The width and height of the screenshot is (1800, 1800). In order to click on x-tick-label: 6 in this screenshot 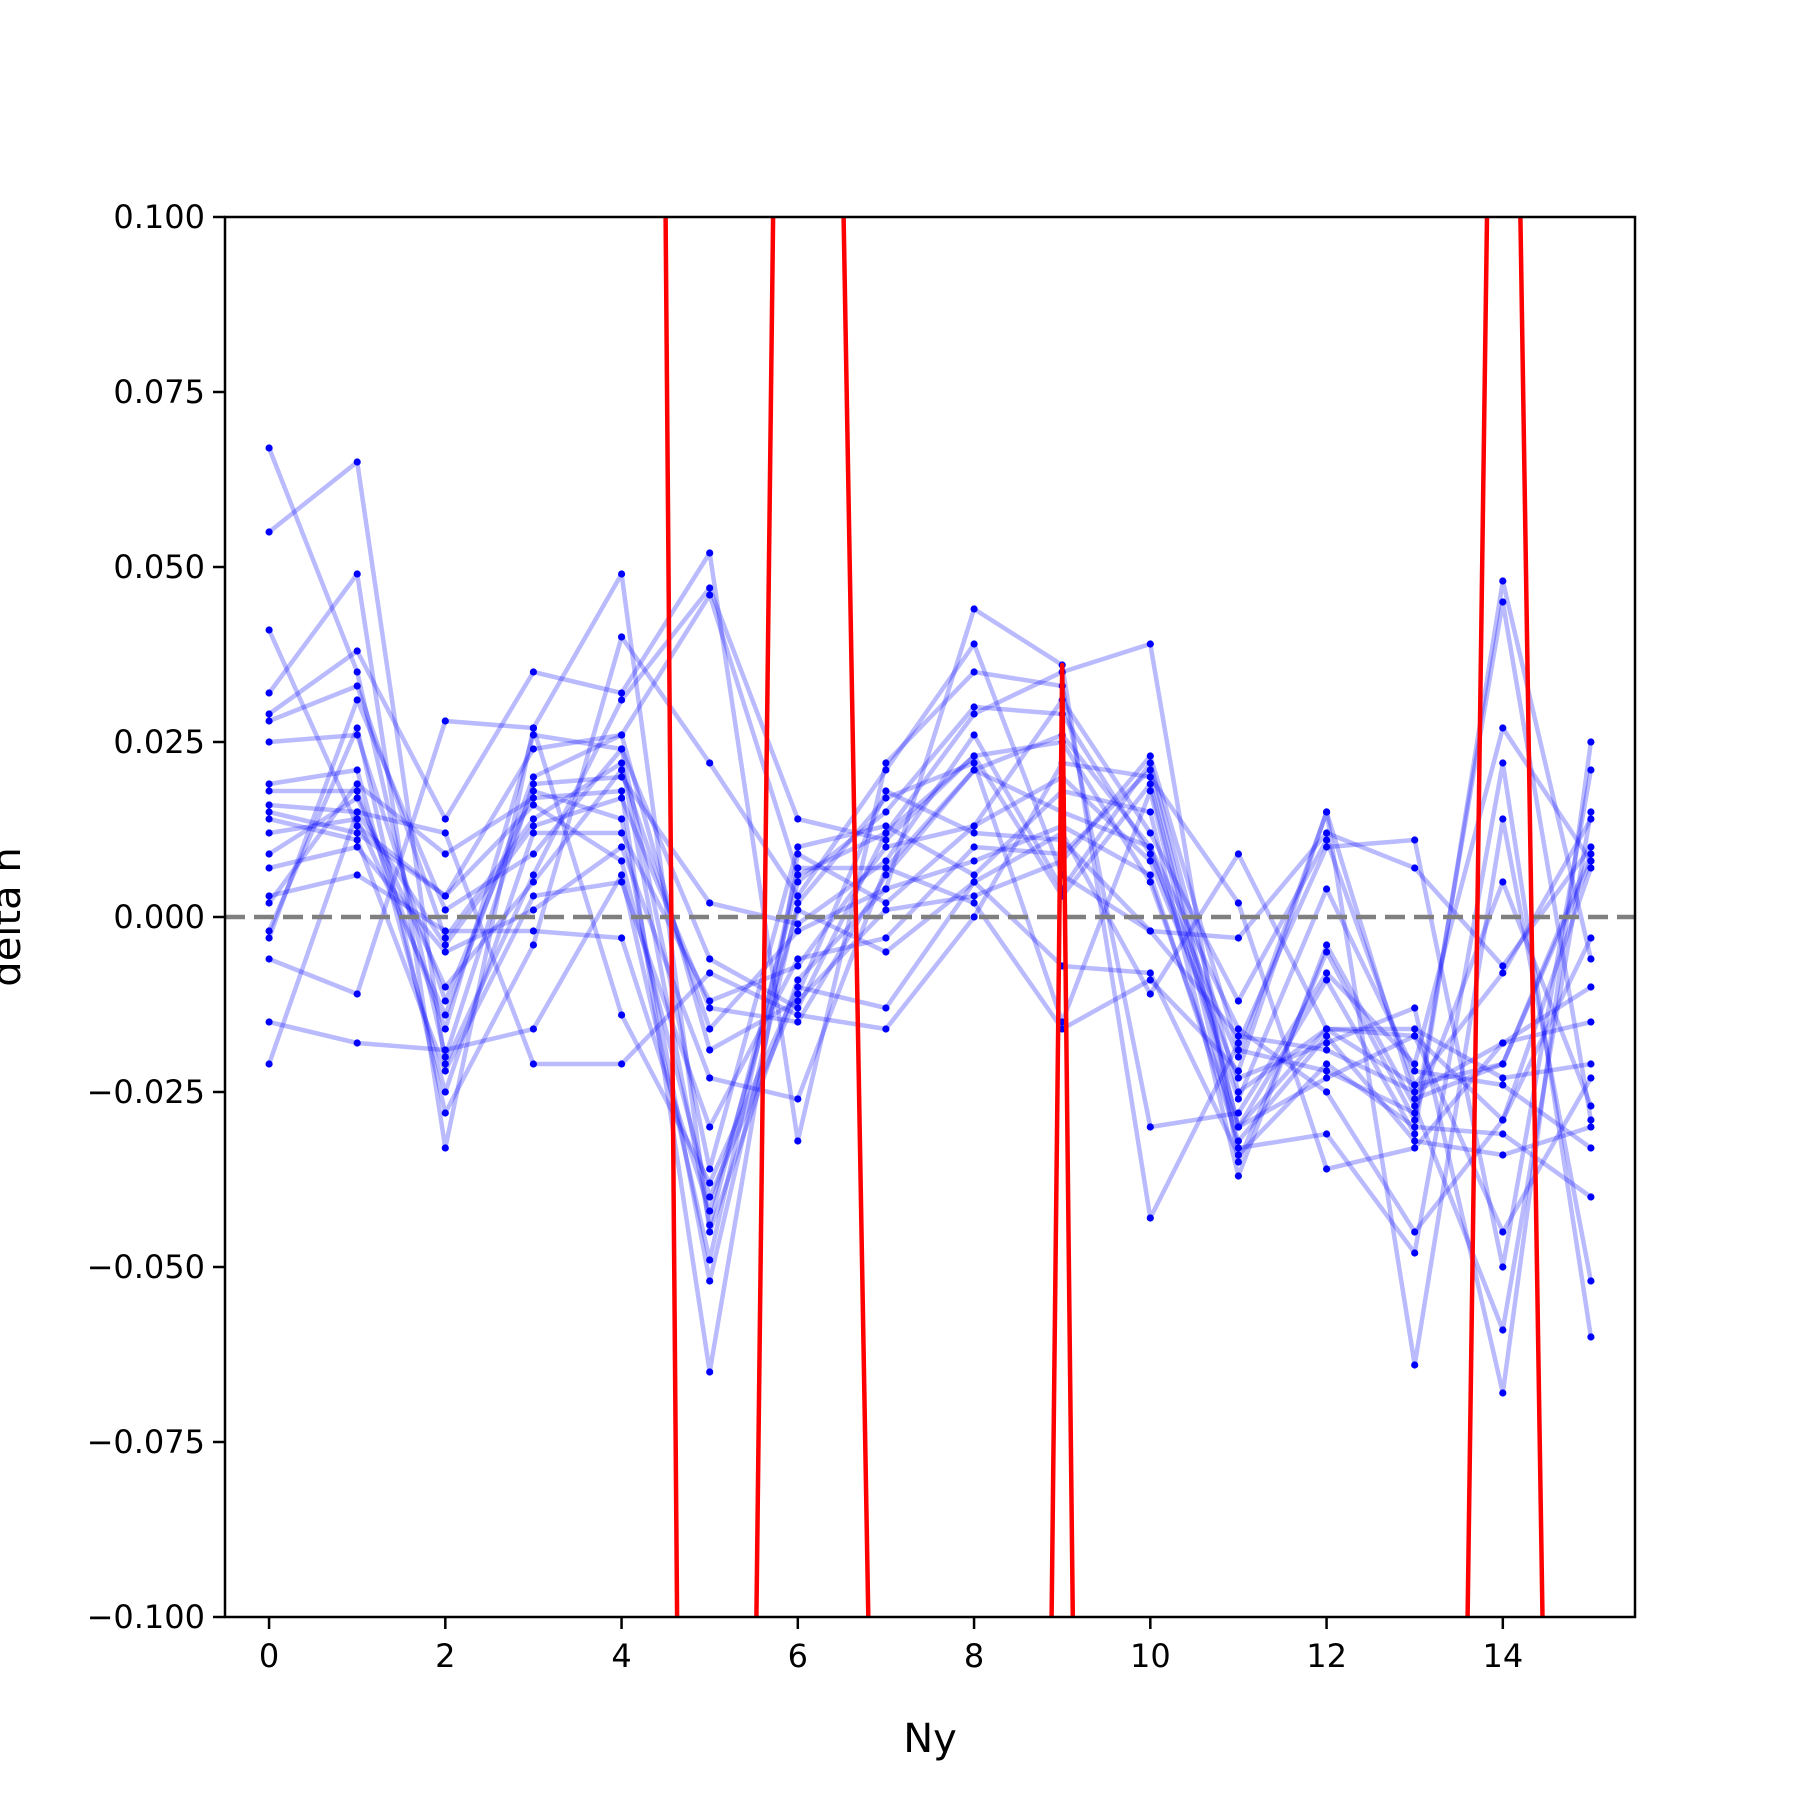, I will do `click(798, 1656)`.